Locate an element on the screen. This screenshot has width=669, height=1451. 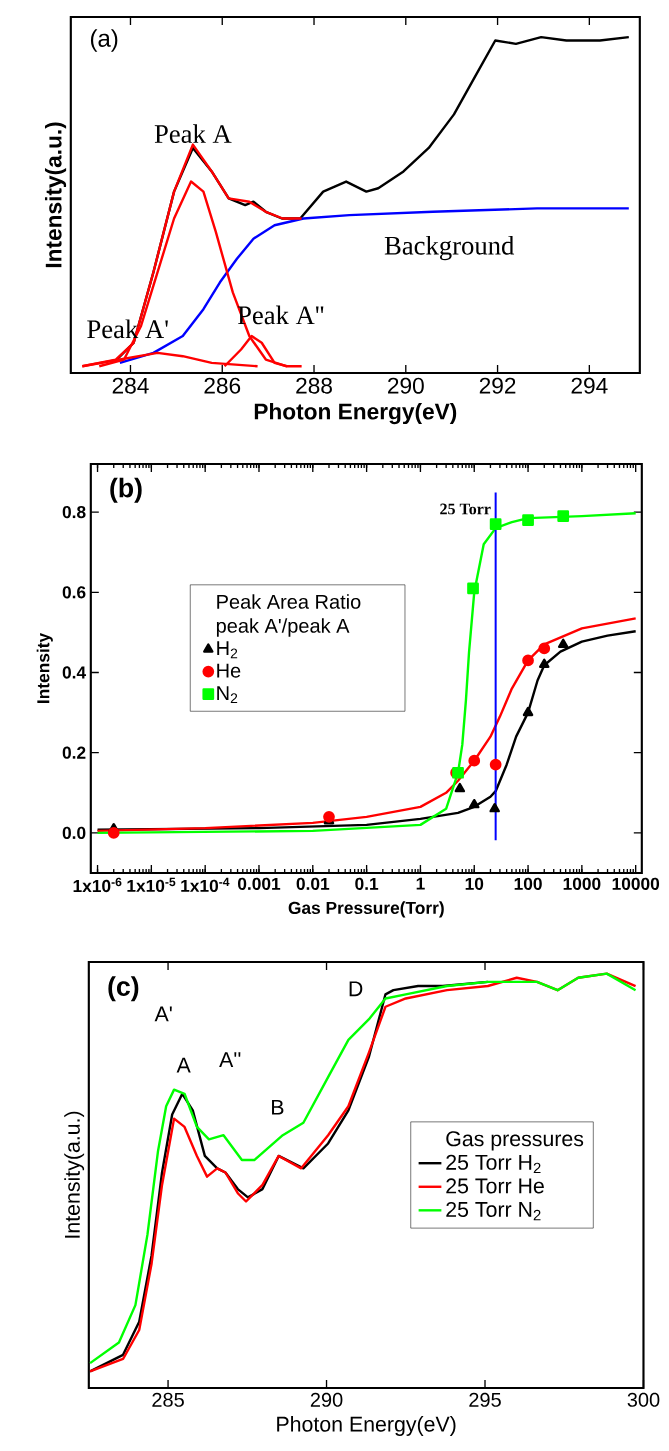
annotation: (a) is located at coordinates (104, 40).